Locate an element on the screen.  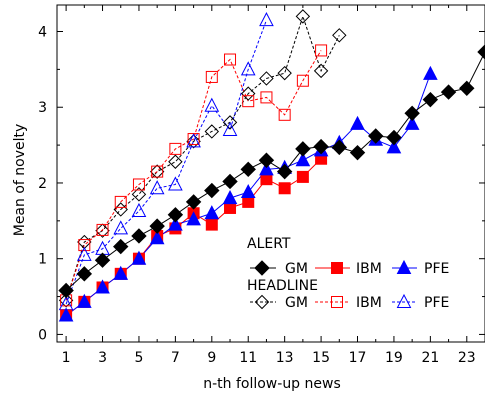
legend-label-headline_ibm: IBM is located at coordinates (369, 303).